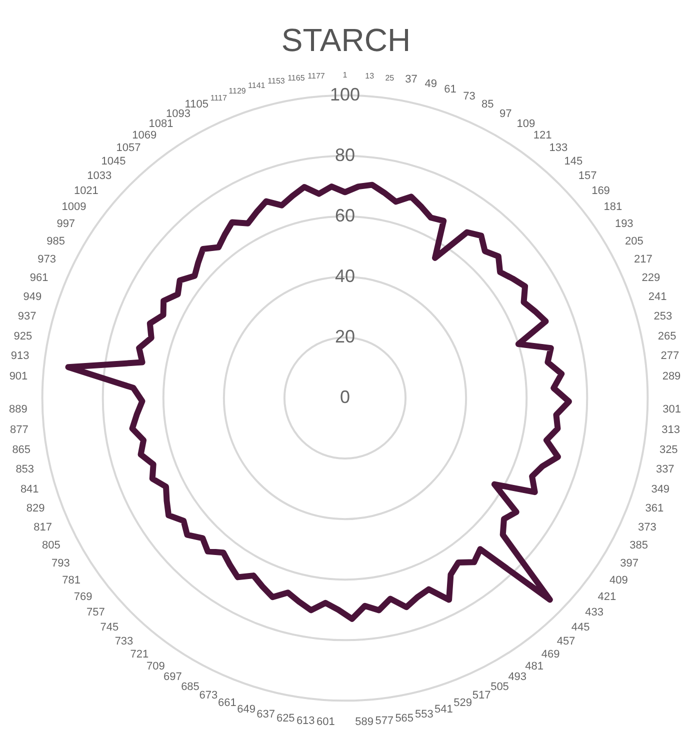  I want to click on spoke-label: 145, so click(573, 162).